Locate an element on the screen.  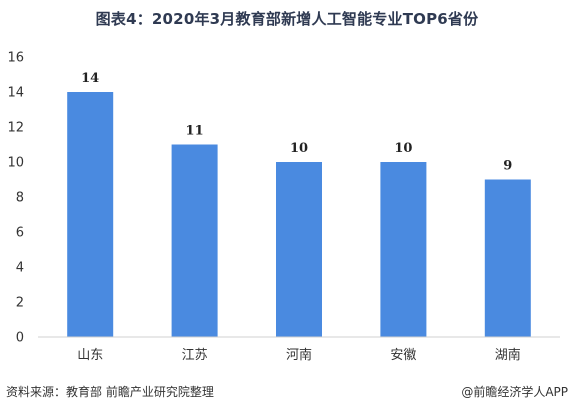
y-tick-label: 0 is located at coordinates (20, 338).